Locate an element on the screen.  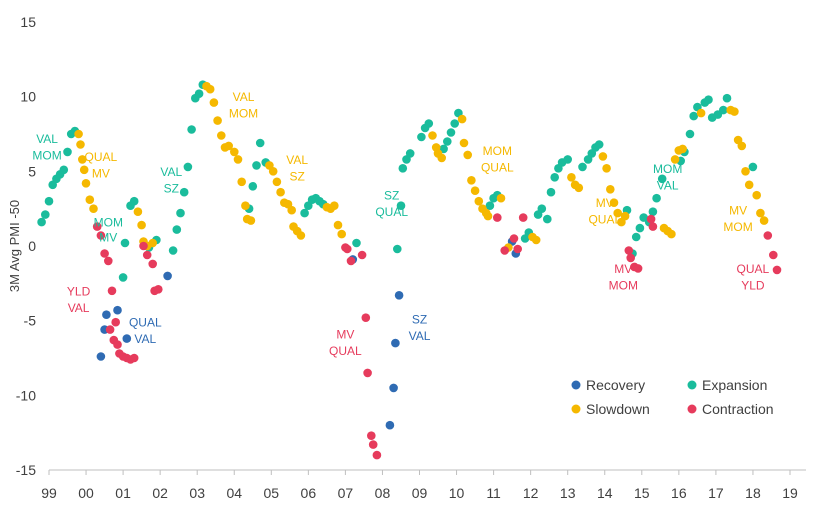
x-tick-label: 10 is located at coordinates (457, 493).